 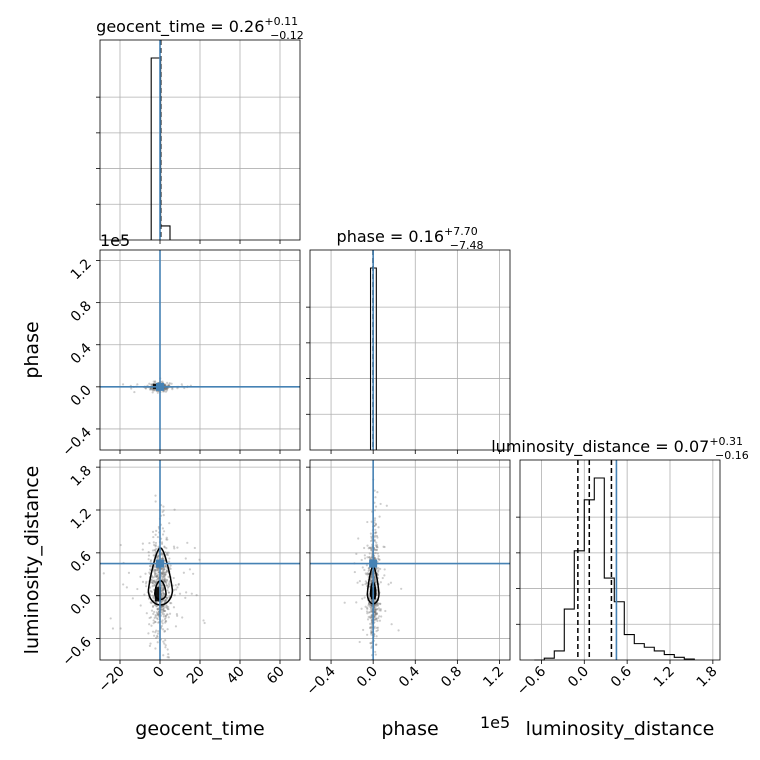 I want to click on ylabel-phase: phase, so click(x=32, y=349).